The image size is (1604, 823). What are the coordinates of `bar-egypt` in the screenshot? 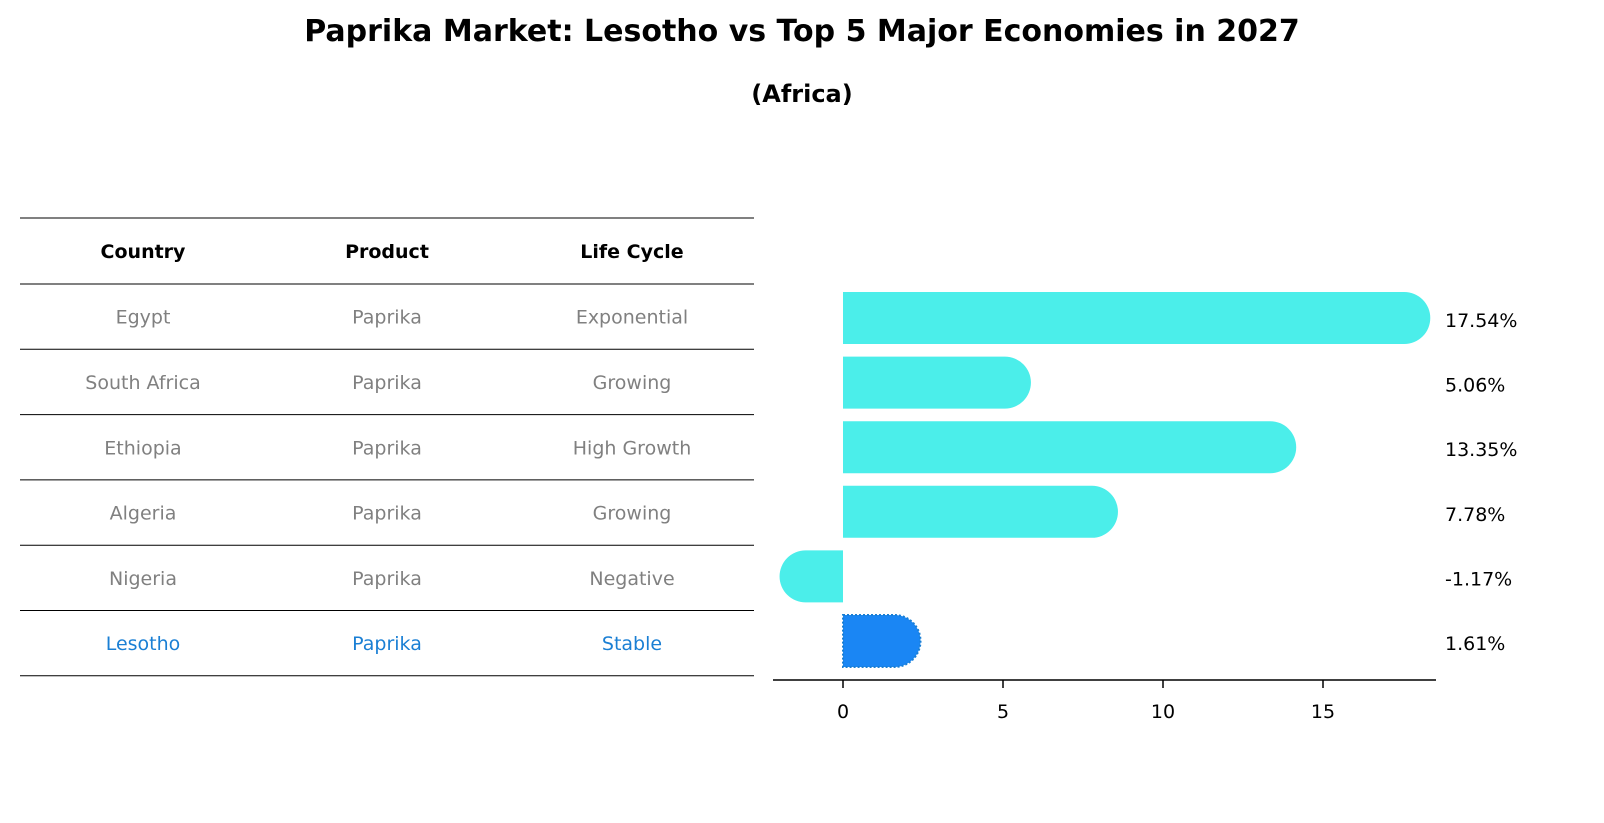 It's located at (1137, 318).